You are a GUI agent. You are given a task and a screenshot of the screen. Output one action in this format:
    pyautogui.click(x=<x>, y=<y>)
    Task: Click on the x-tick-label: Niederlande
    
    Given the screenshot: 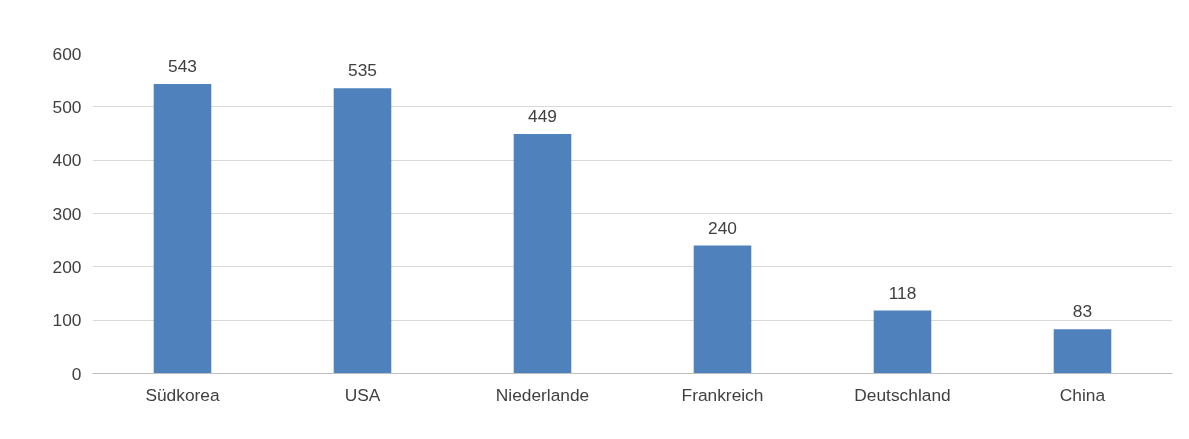 What is the action you would take?
    pyautogui.click(x=542, y=394)
    